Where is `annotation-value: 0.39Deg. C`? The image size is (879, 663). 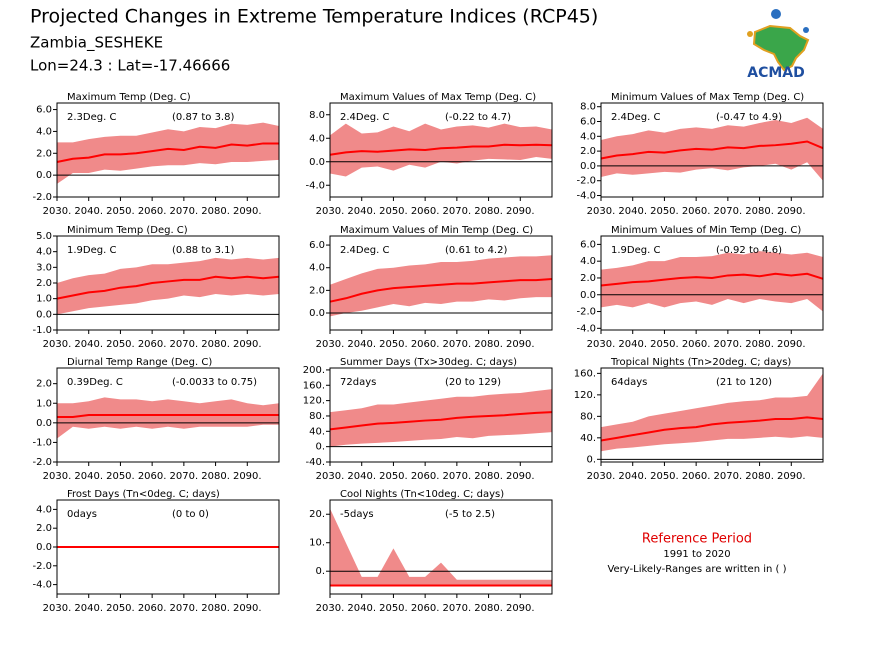
annotation-value: 0.39Deg. C is located at coordinates (95, 382).